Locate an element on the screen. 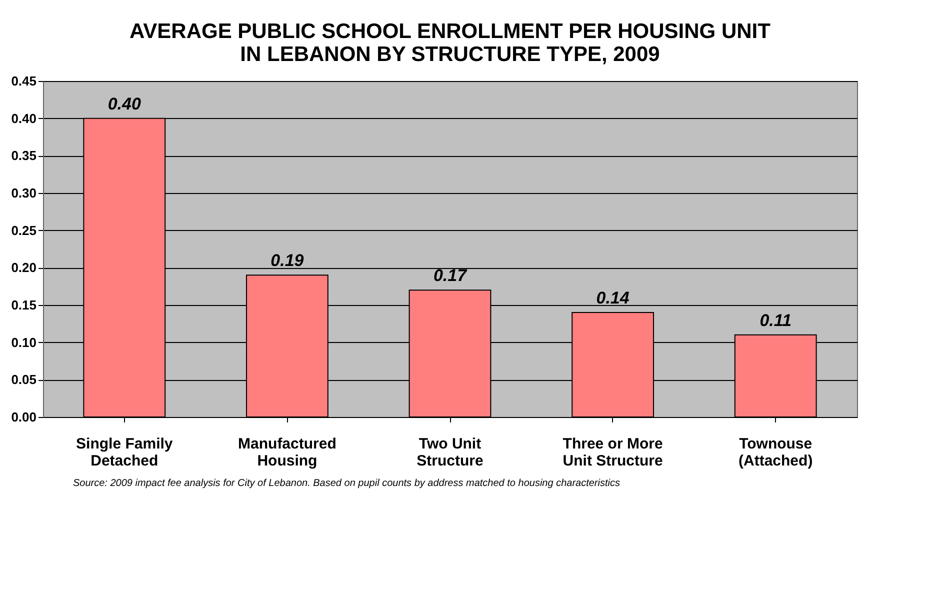 Image resolution: width=949 pixels, height=613 pixels. x-tick-label: Single Family Detached is located at coordinates (125, 453).